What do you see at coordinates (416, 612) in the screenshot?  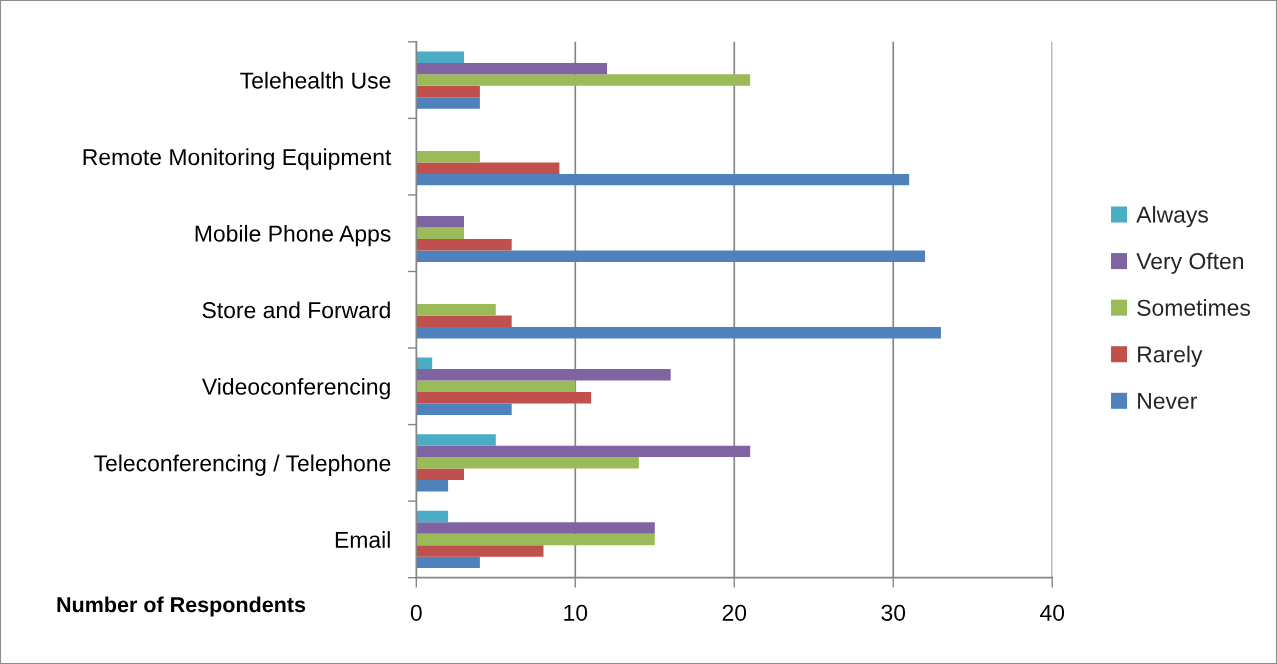 I see `x-tick-label: 0` at bounding box center [416, 612].